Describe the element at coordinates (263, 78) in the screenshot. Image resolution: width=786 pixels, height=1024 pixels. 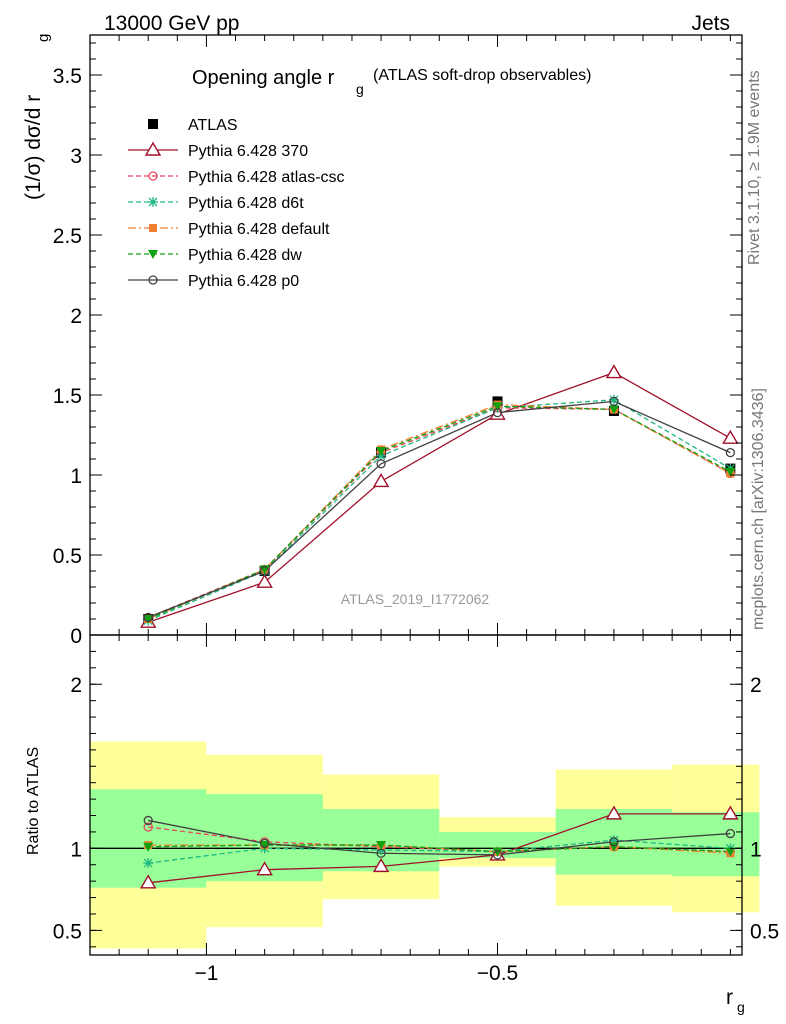
I see `main-title-text: Opening angle r` at that location.